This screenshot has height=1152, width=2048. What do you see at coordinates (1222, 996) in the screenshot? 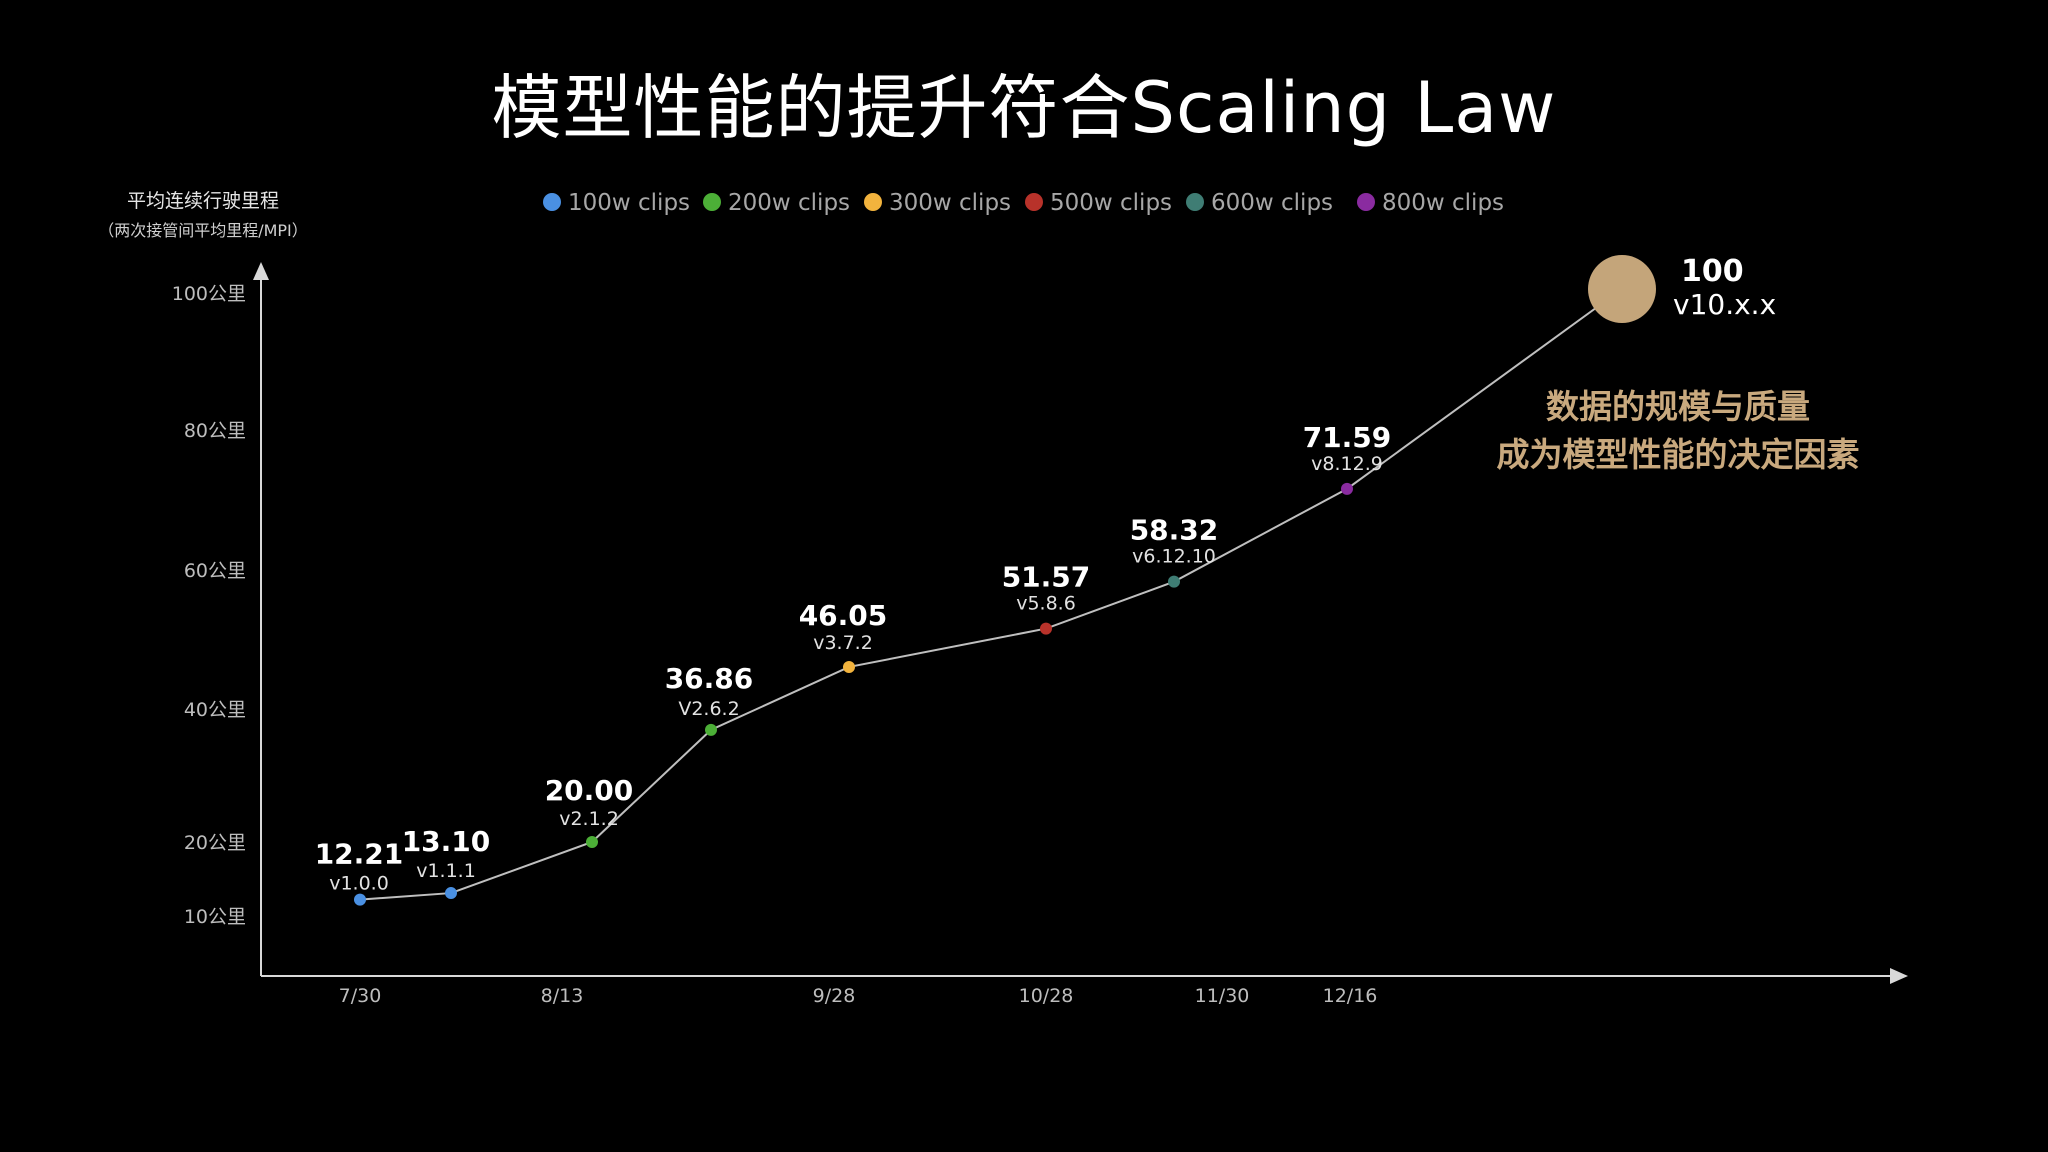
I see `x-tick-label: 11/30` at bounding box center [1222, 996].